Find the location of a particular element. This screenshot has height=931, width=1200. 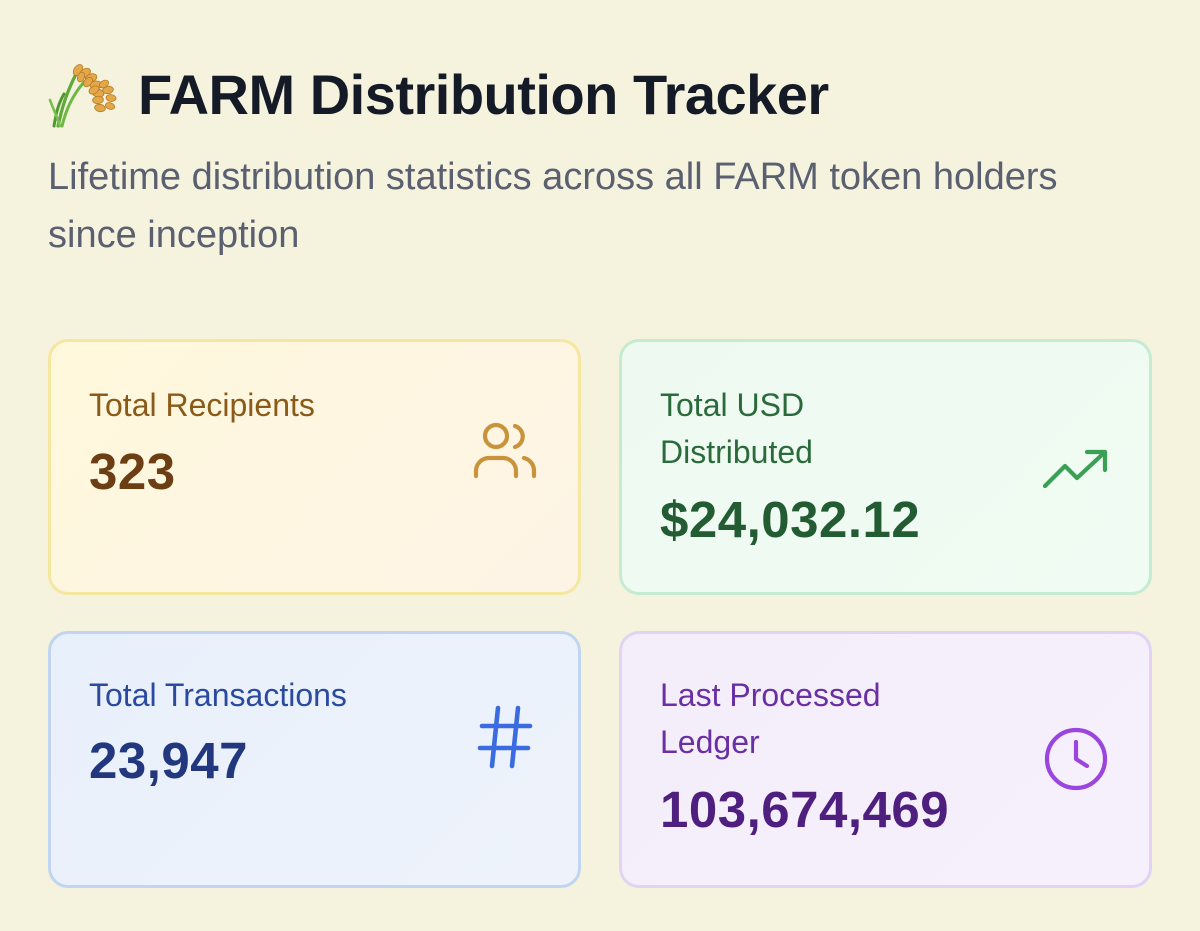

stat-value: 103,674,469 is located at coordinates (805, 809).